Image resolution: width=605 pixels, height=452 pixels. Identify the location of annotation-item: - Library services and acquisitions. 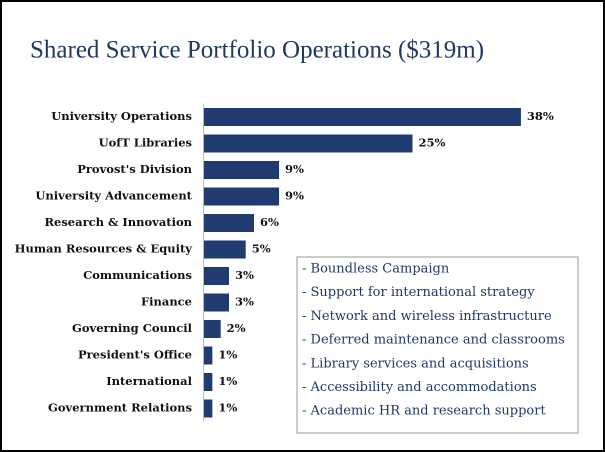
(415, 363).